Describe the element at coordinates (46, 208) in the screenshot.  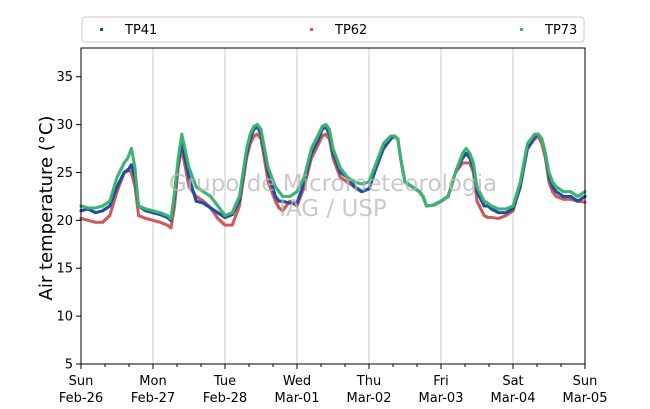
I see `y-axis-label: Air temperature (°C)` at that location.